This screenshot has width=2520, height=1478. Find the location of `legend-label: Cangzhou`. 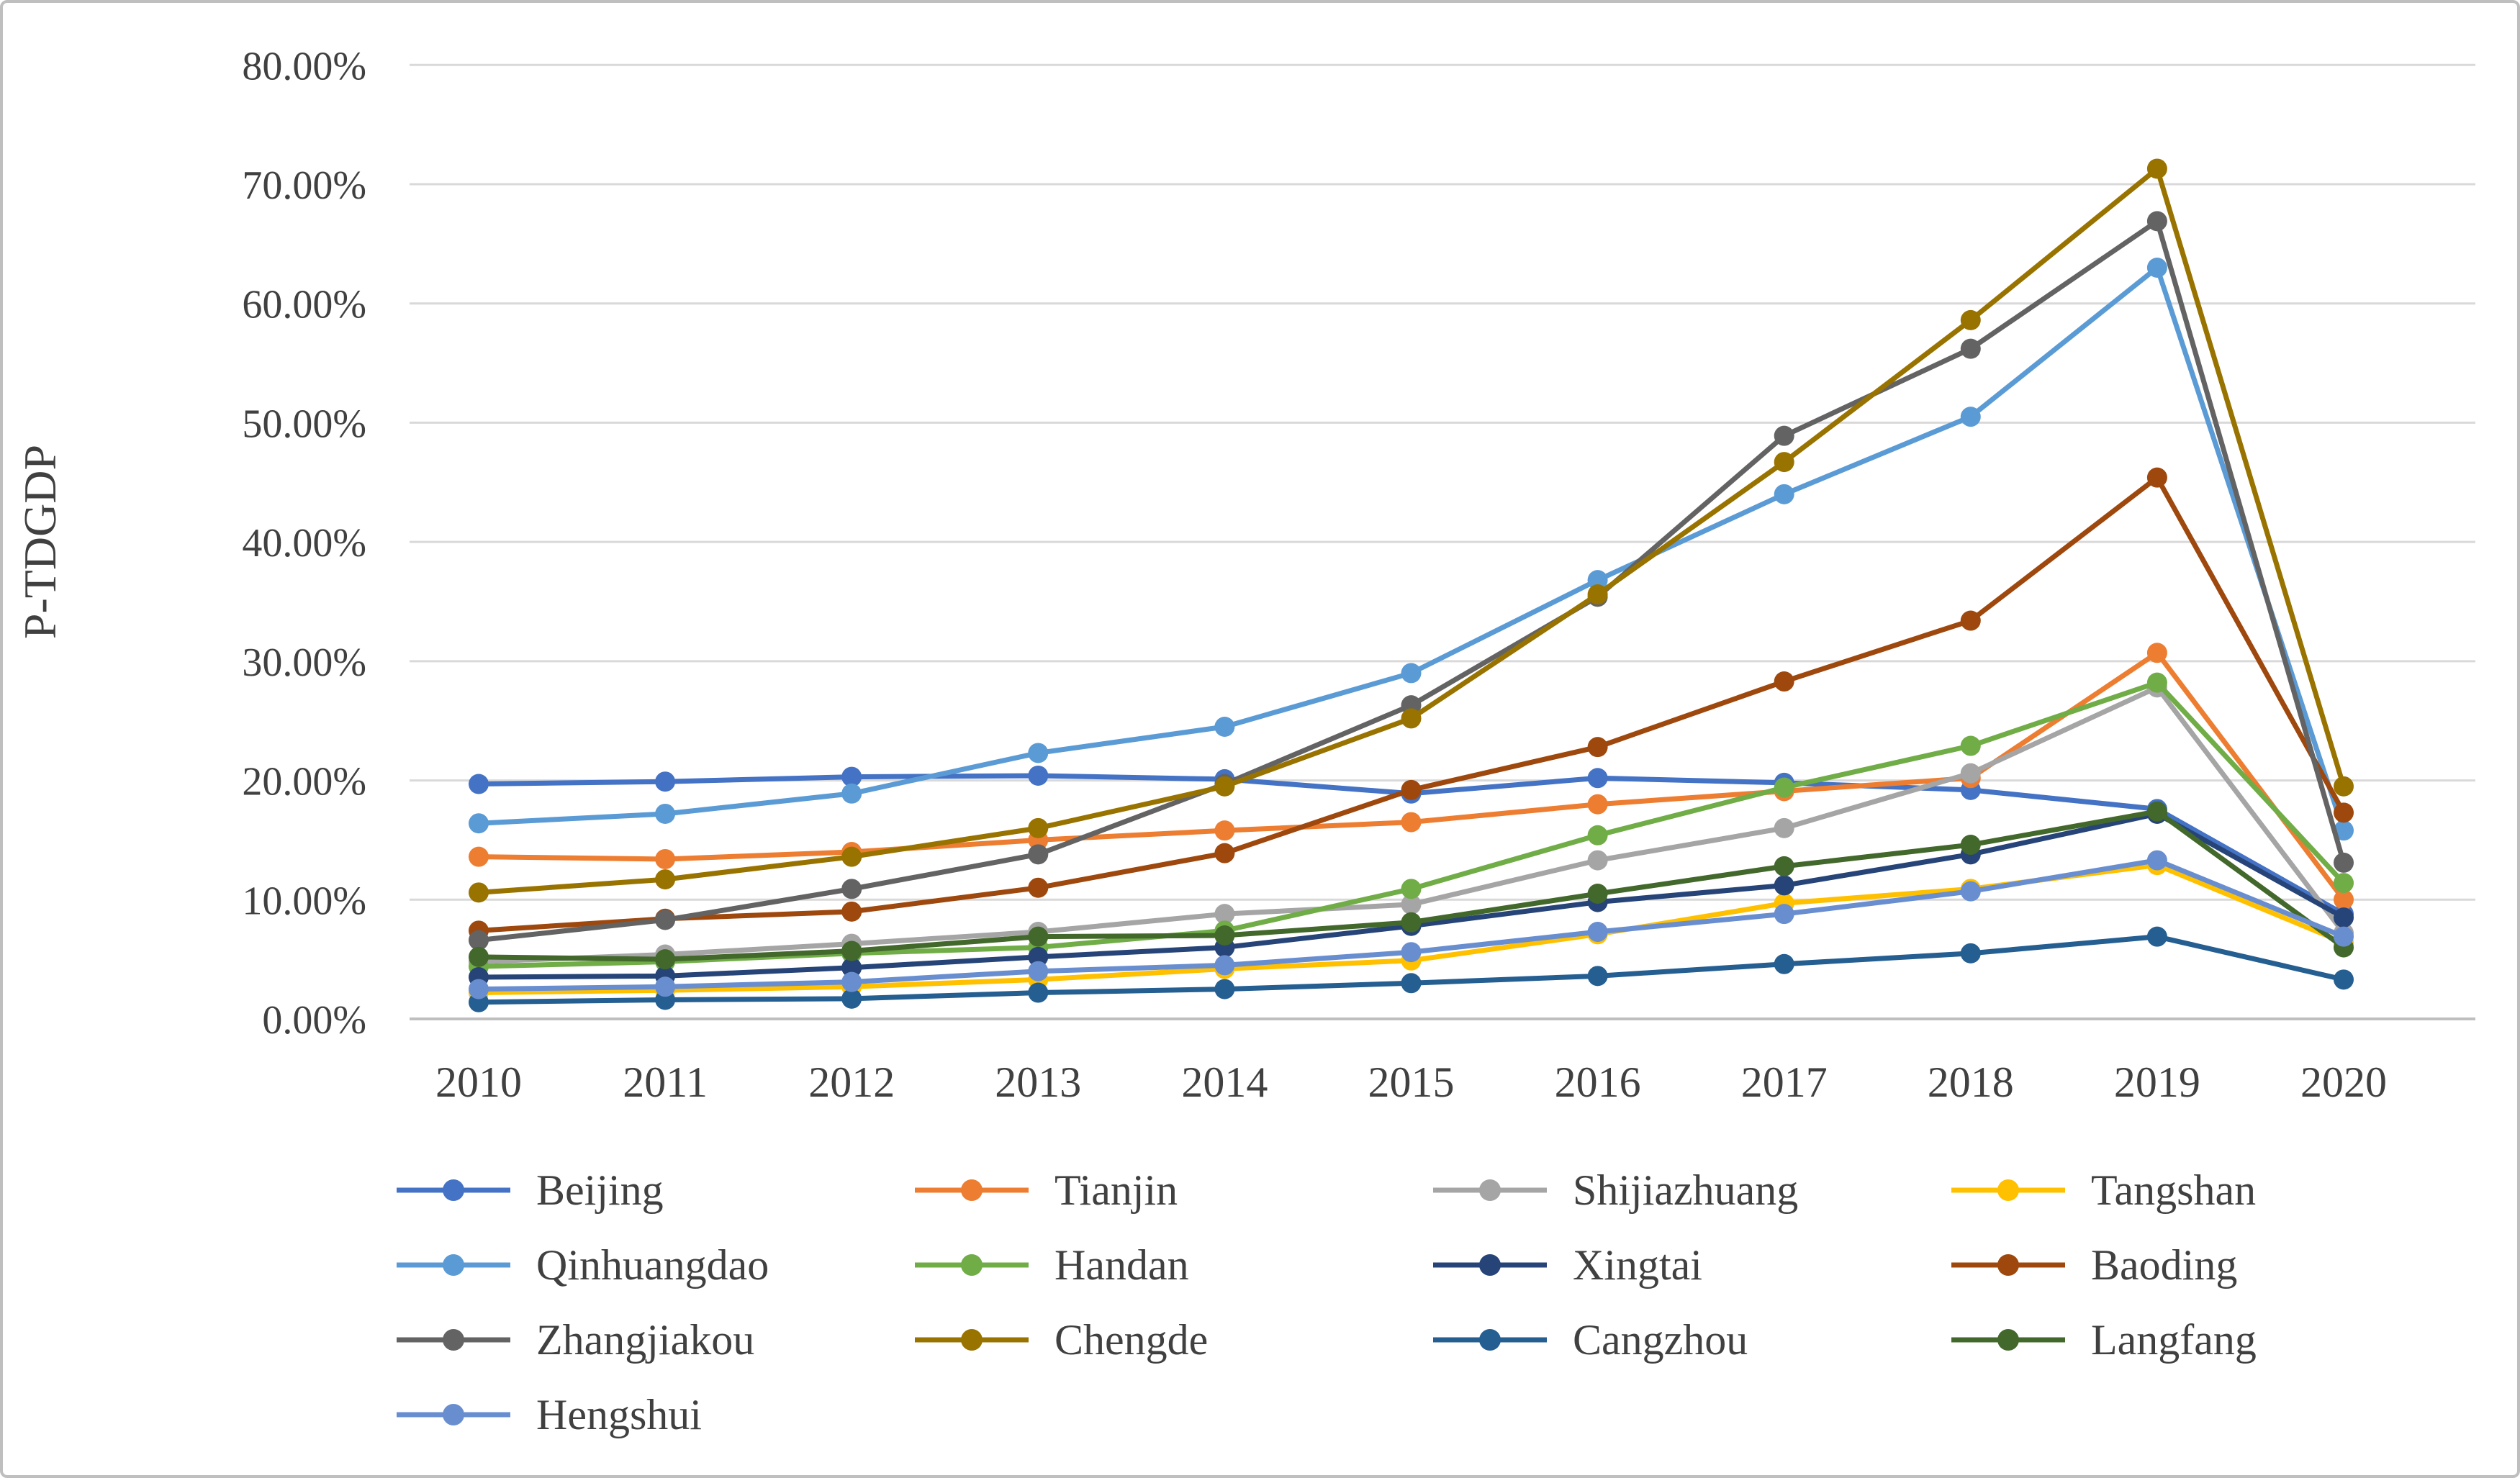

legend-label: Cangzhou is located at coordinates (1660, 1339).